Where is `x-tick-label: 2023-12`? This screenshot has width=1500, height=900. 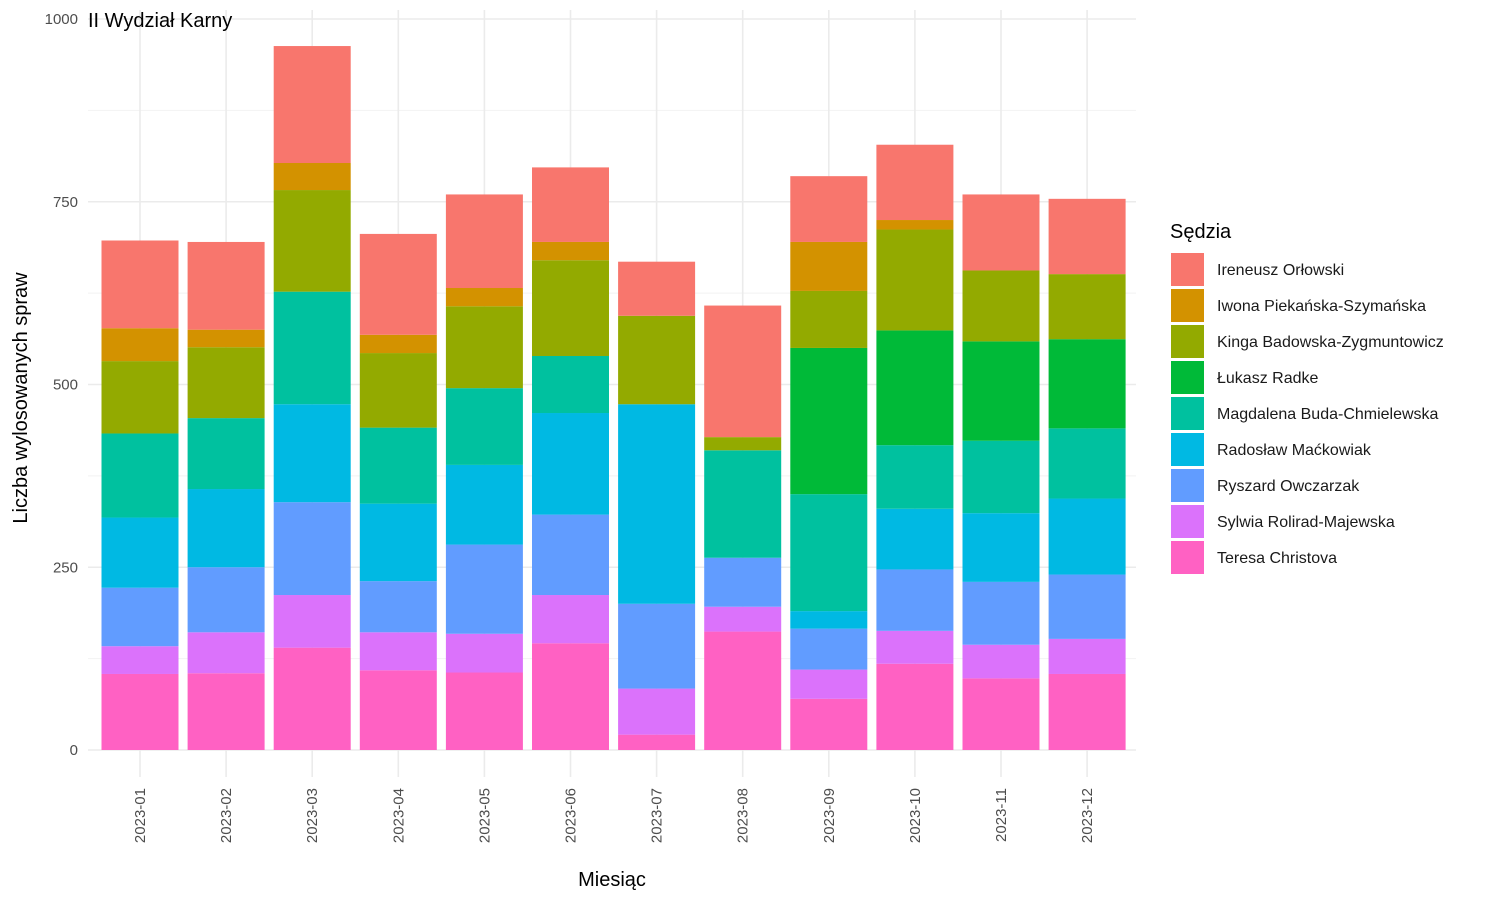
x-tick-label: 2023-12 is located at coordinates (1087, 815).